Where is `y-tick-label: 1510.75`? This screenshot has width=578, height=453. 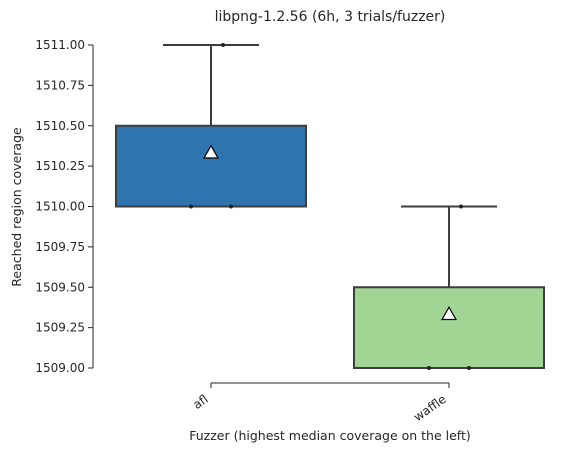
y-tick-label: 1510.75 is located at coordinates (60, 85).